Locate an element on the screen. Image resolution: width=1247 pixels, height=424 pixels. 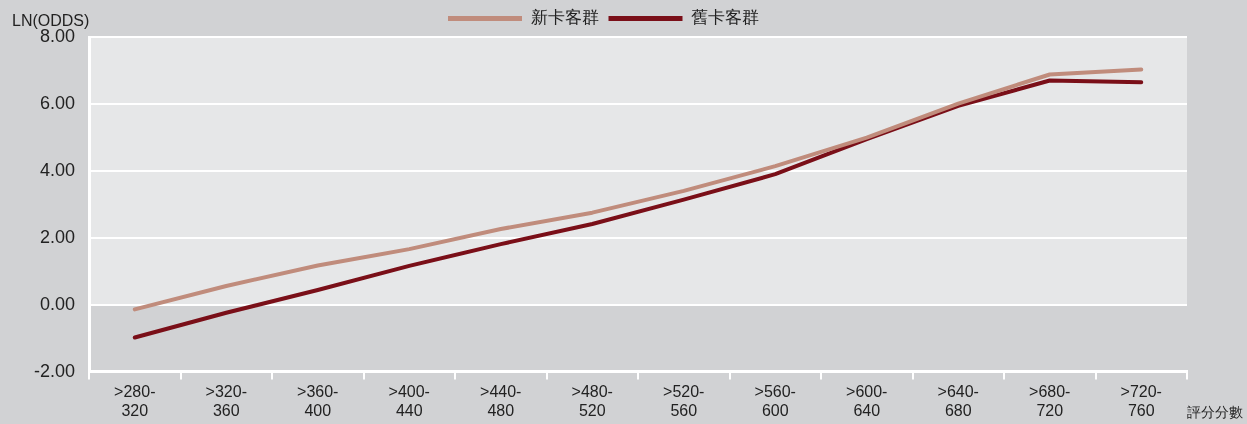
x-tick-label: >640-680 is located at coordinates (958, 400).